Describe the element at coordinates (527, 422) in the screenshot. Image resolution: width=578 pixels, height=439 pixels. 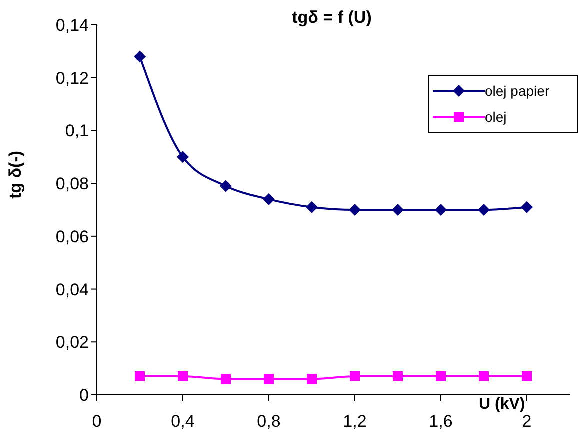
I see `x-tick-label: 2` at that location.